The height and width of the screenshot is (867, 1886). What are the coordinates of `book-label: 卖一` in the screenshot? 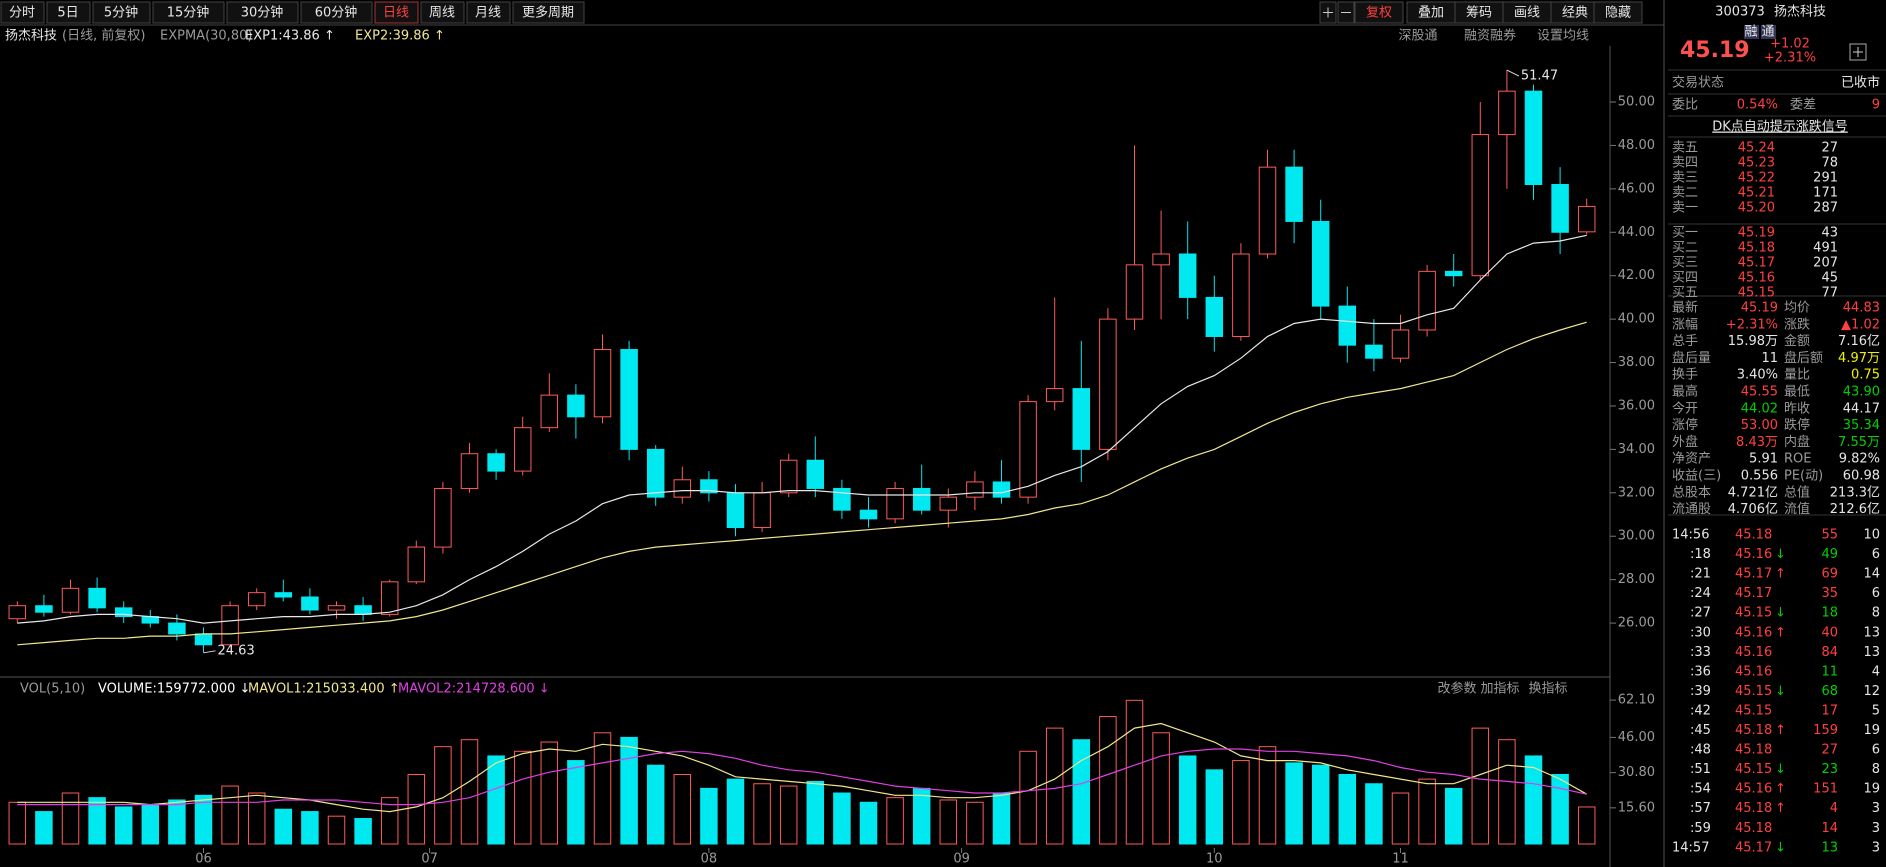 It's located at (1685, 208).